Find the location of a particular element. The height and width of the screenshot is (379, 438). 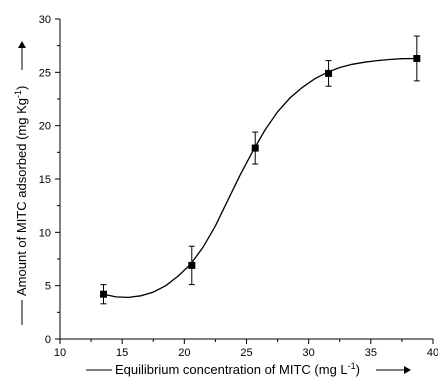

y-axis-label-text: Amount of MITC adsorbed (mg Kg is located at coordinates (21, 197).